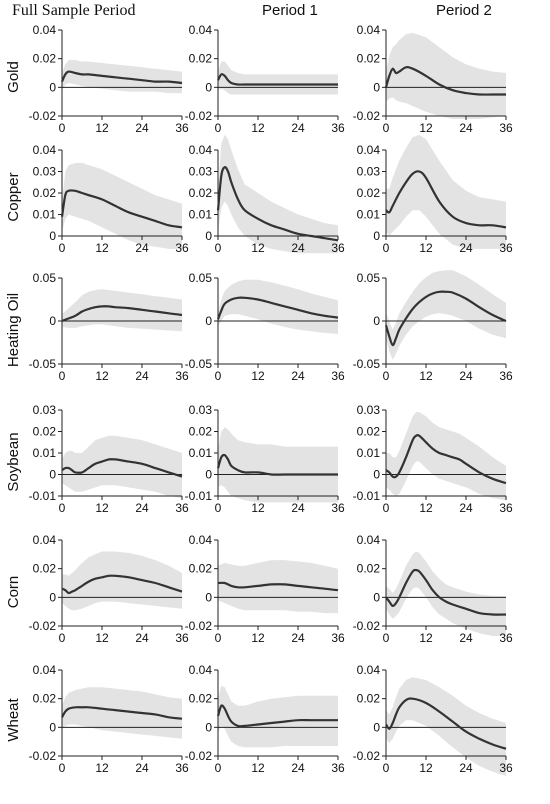 The image size is (550, 804). Describe the element at coordinates (13, 330) in the screenshot. I see `row-label-heating-oil: Heating Oil` at that location.